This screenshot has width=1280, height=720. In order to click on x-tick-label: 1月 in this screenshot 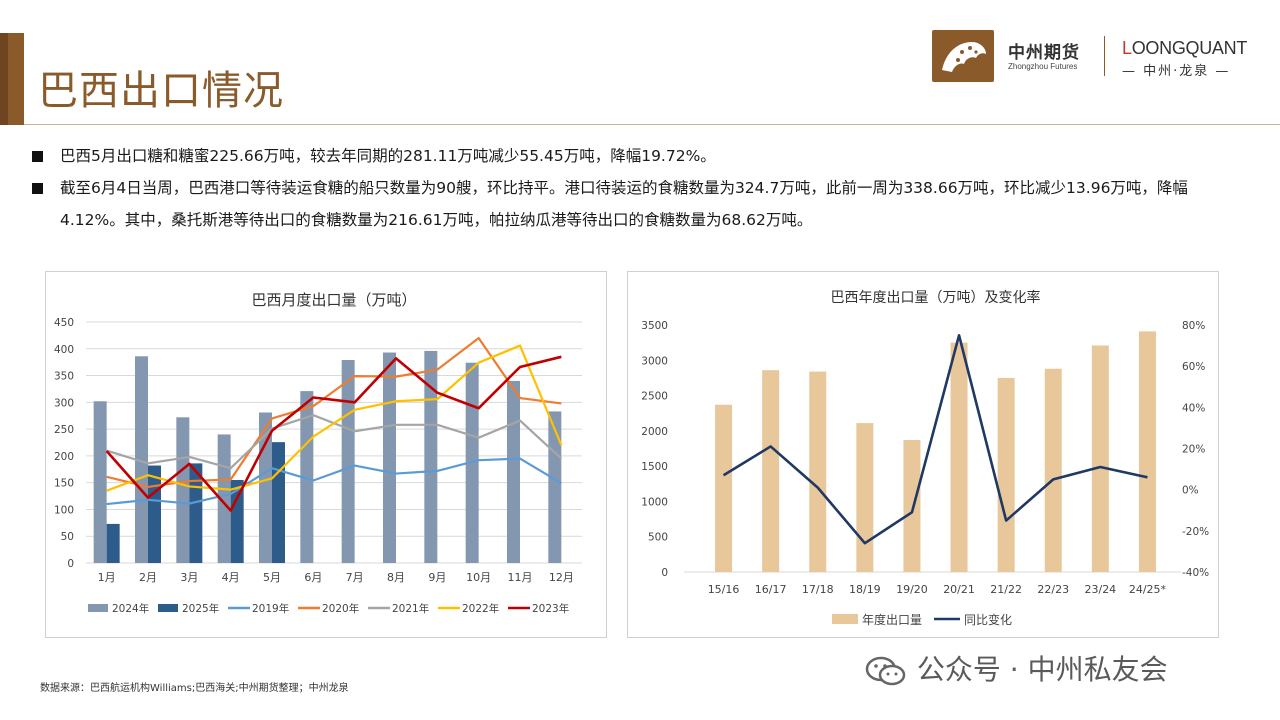, I will do `click(107, 577)`.